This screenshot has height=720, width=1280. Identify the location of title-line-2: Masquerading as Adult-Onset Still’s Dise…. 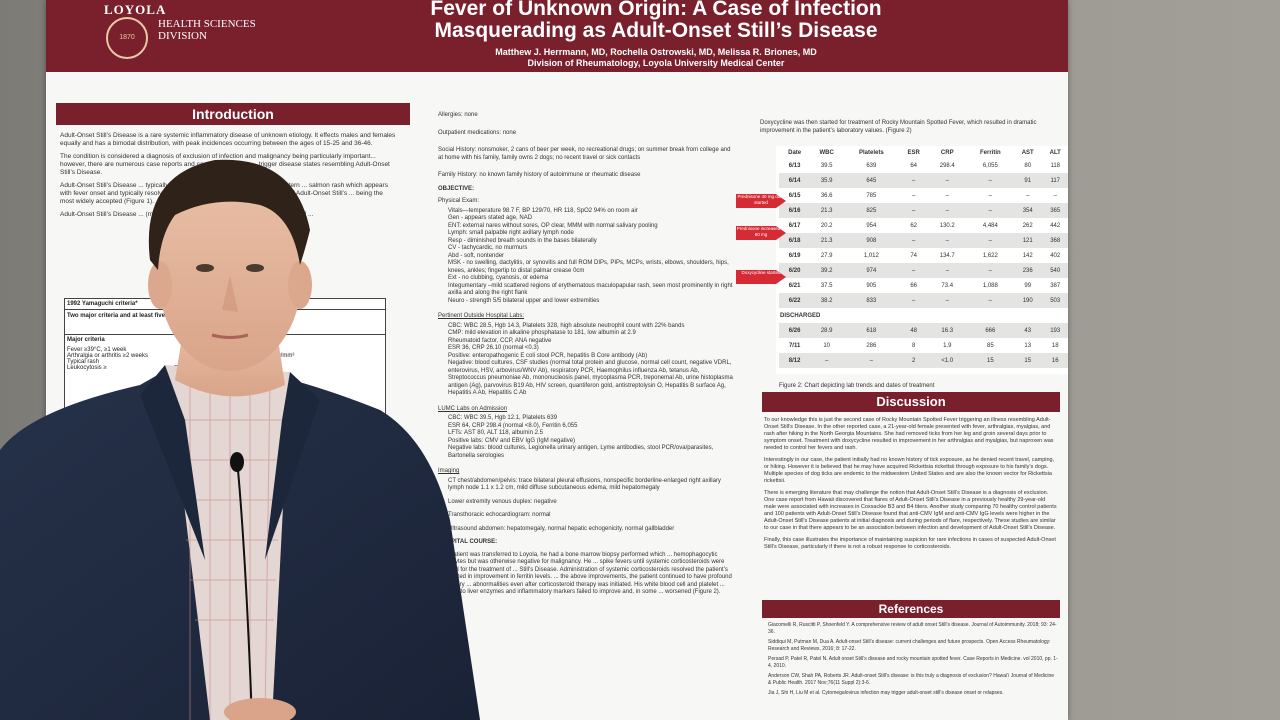
(656, 30).